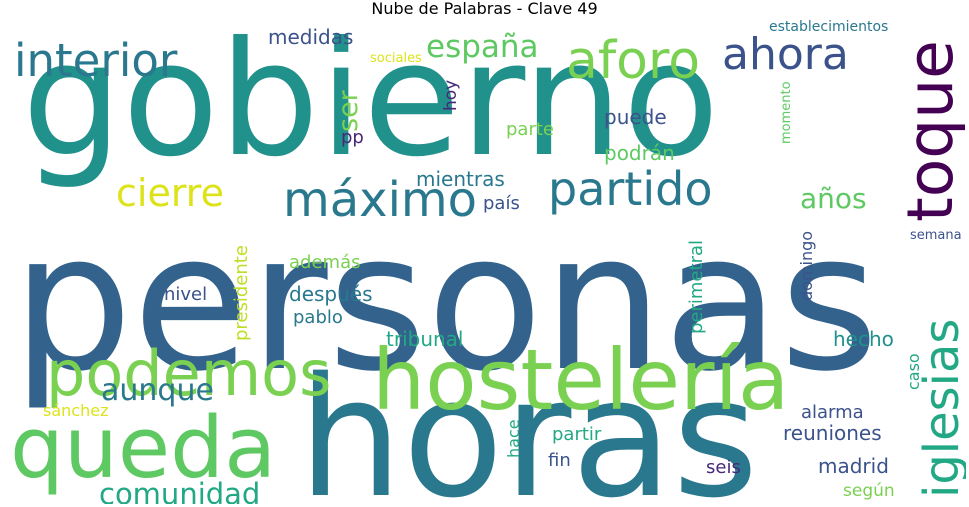 This screenshot has height=507, width=969. What do you see at coordinates (396, 58) in the screenshot?
I see `word-sociales: sociales` at bounding box center [396, 58].